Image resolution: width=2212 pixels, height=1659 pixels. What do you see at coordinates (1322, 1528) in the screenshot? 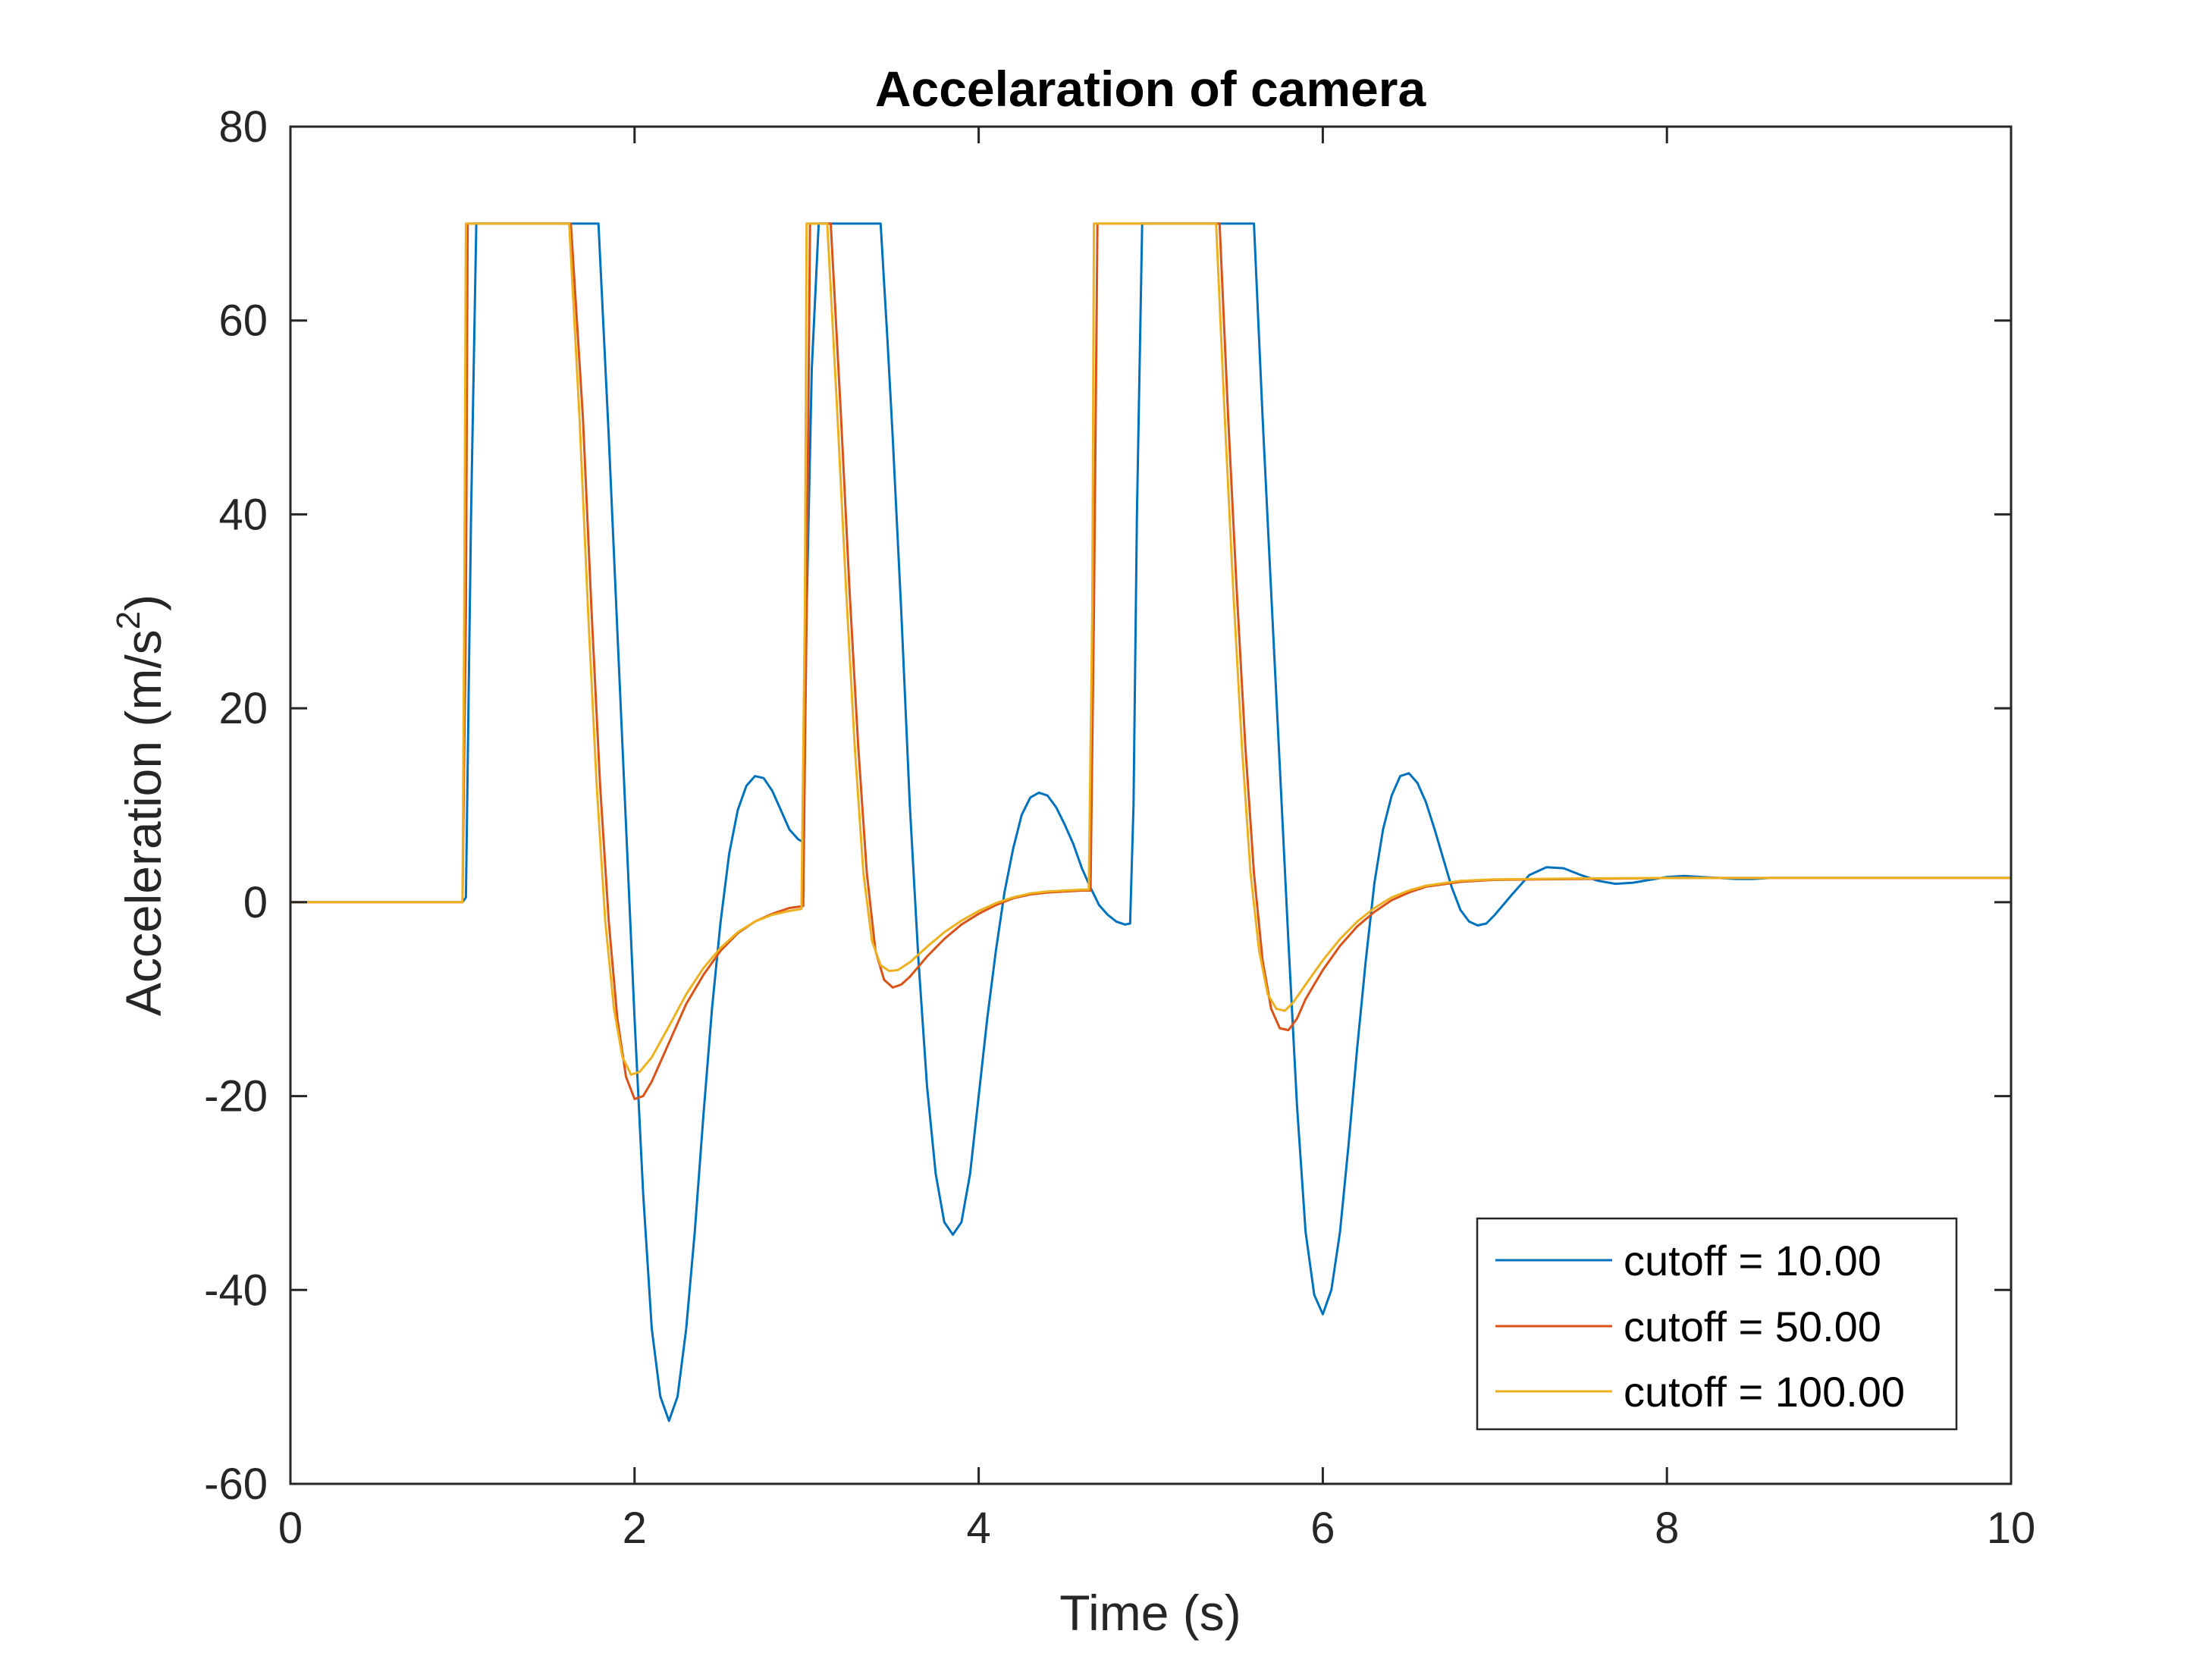
I see `x-tick-label: 6` at bounding box center [1322, 1528].